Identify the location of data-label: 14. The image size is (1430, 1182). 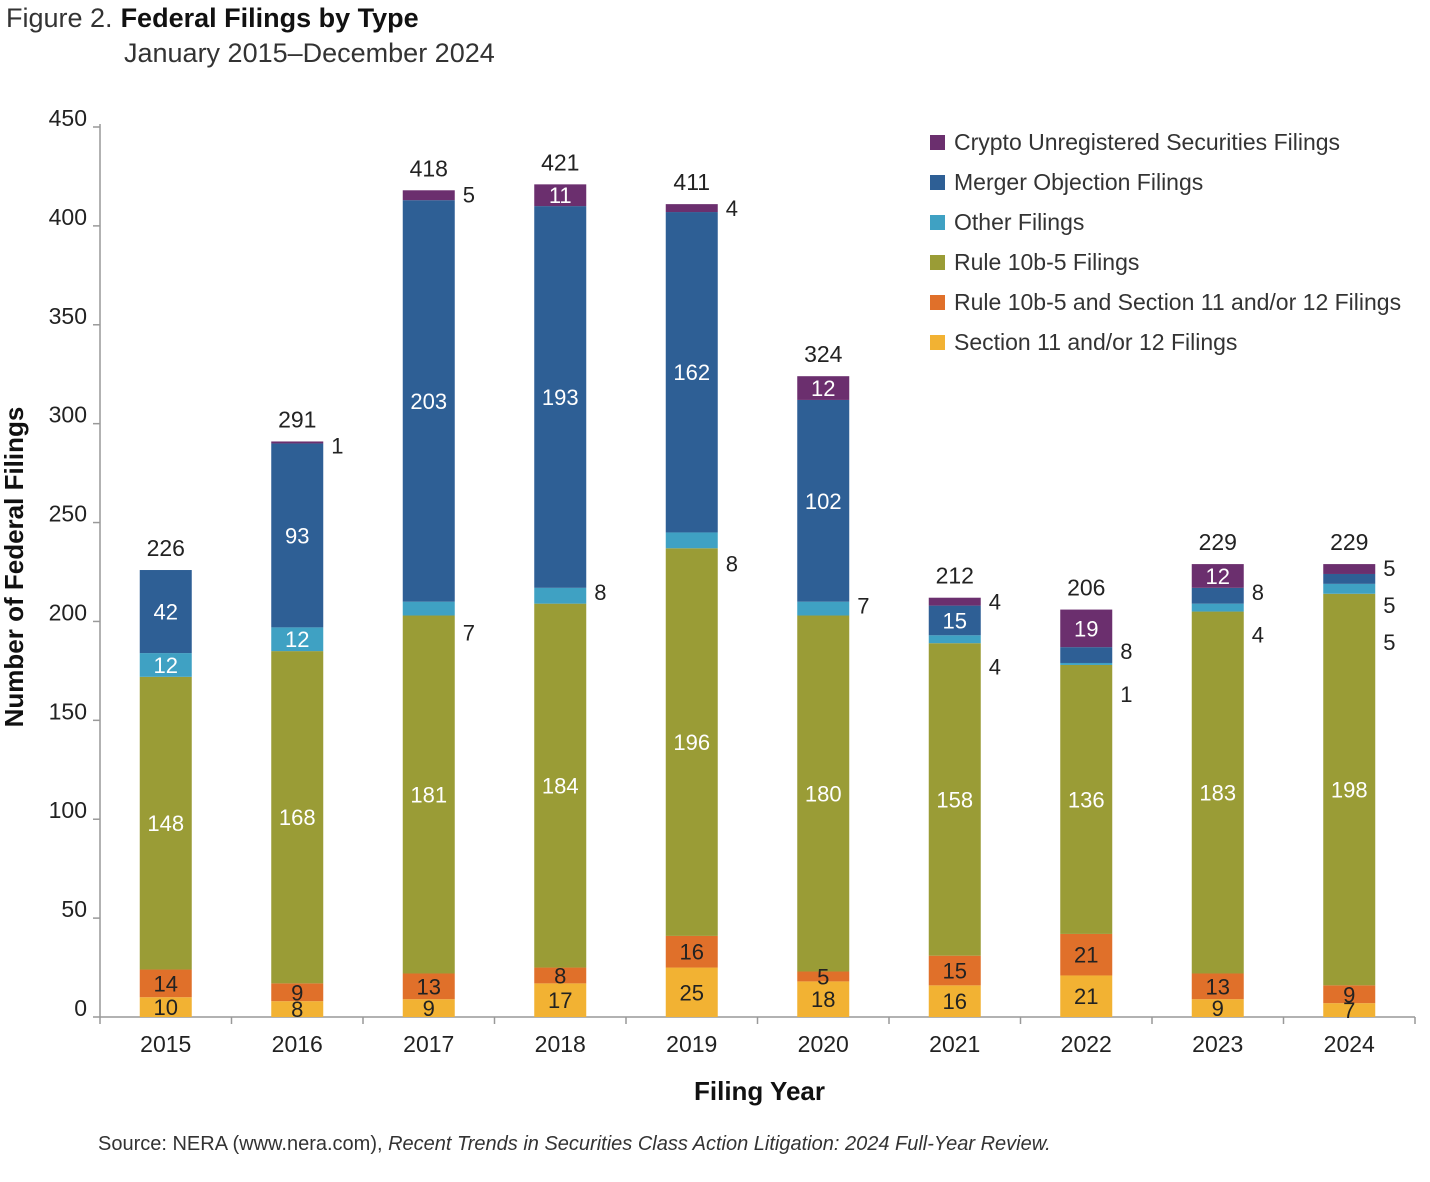
(166, 983).